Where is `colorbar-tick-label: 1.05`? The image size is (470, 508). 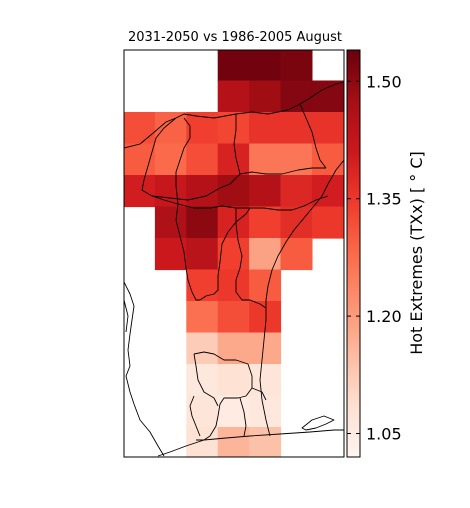 colorbar-tick-label: 1.05 is located at coordinates (384, 434).